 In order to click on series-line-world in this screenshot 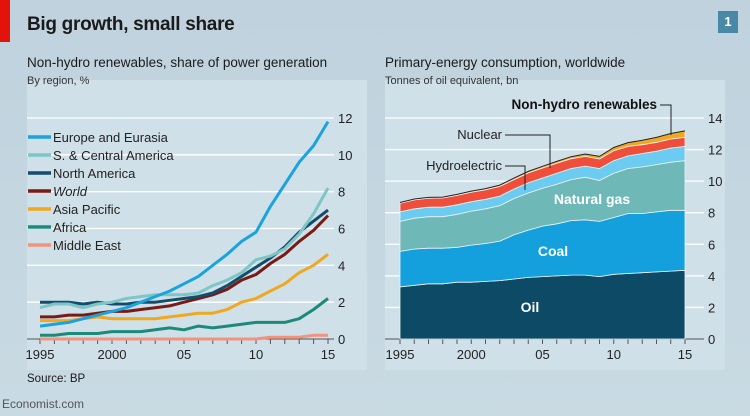, I will do `click(185, 266)`.